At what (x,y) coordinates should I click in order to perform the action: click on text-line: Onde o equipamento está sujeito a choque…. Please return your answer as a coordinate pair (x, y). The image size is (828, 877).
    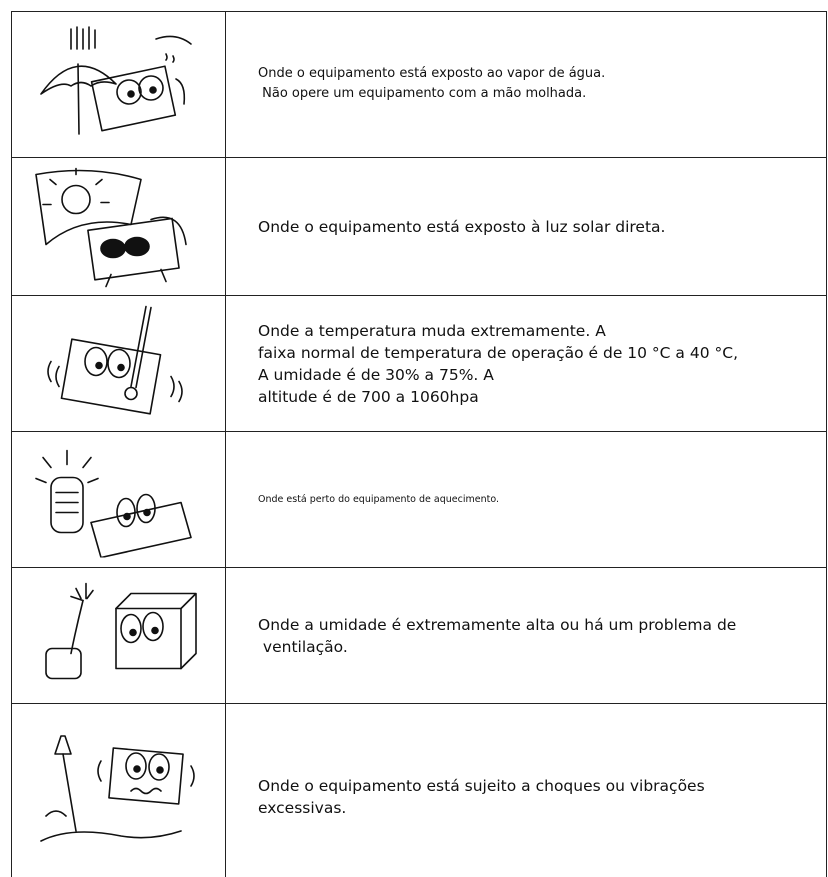
    Looking at the image, I should click on (481, 786).